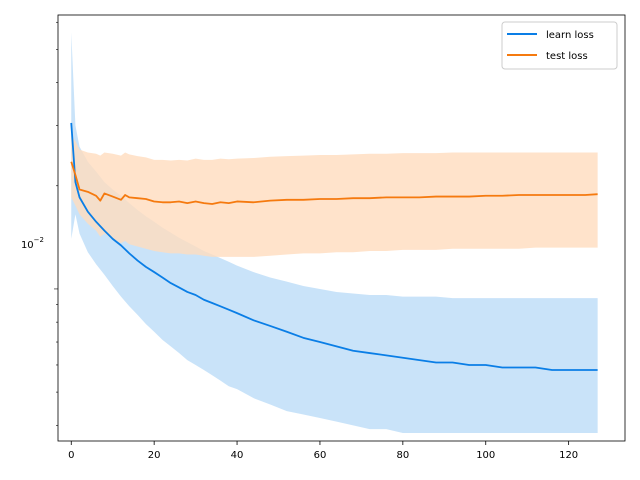  I want to click on legend-label-test-loss: test loss, so click(567, 56).